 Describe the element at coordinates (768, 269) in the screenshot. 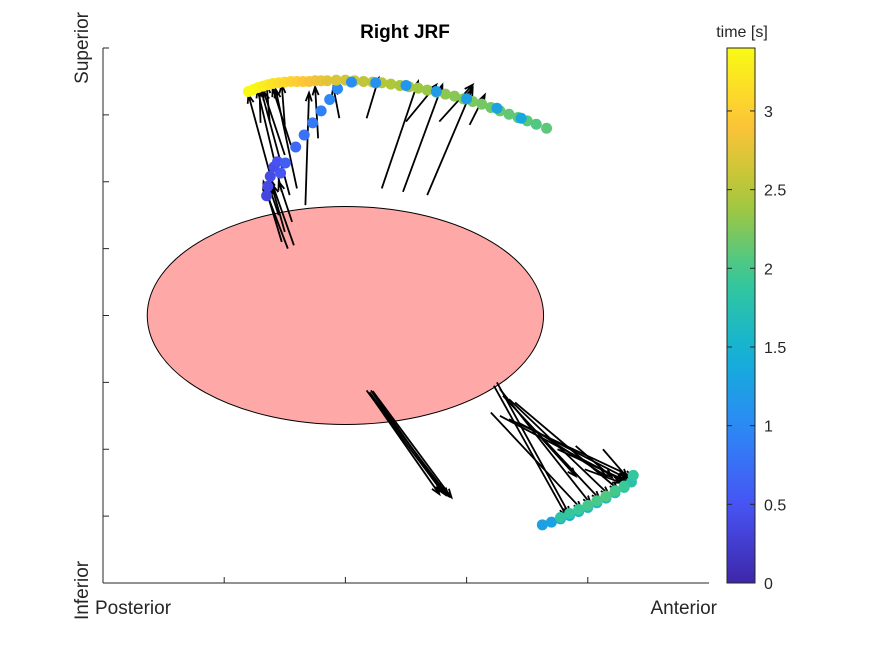

I see `colorbar-tick-label: 2` at that location.